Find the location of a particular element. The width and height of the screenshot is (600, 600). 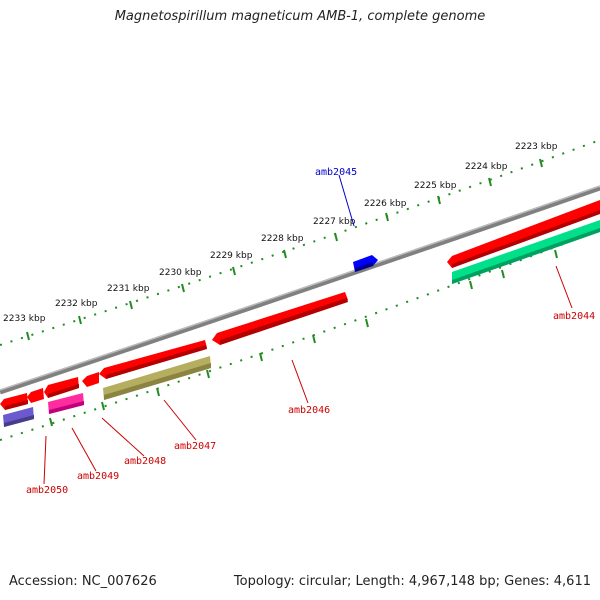

gene-label-amb2045: amb2045 is located at coordinates (336, 172).